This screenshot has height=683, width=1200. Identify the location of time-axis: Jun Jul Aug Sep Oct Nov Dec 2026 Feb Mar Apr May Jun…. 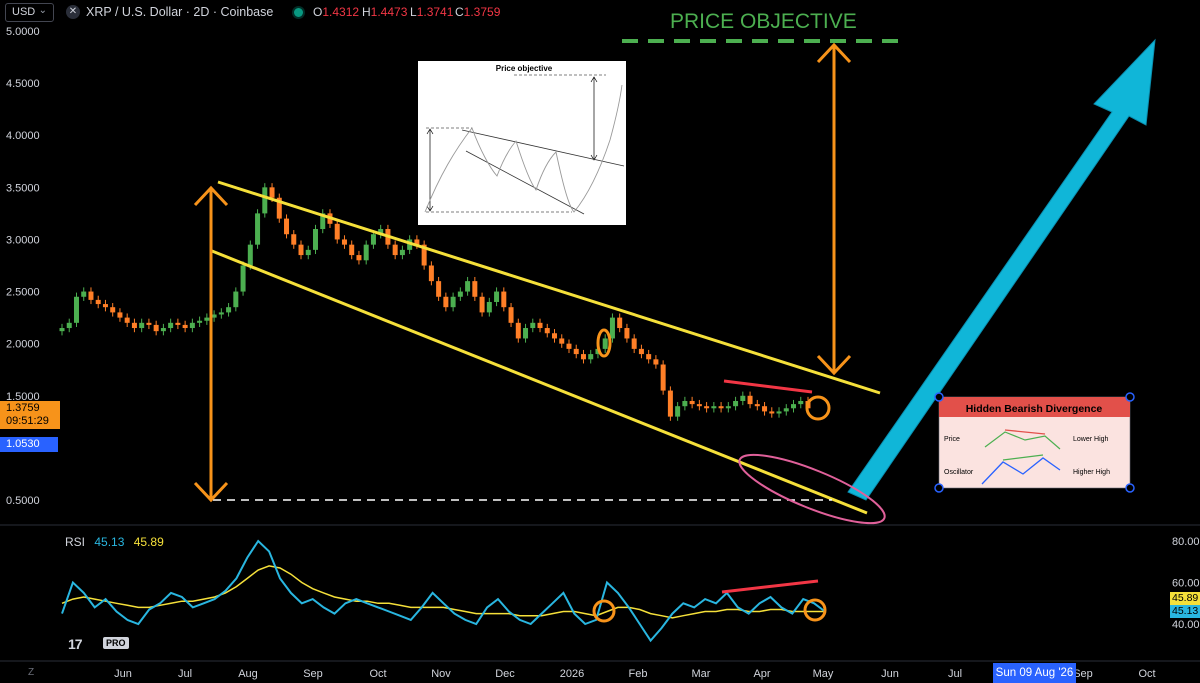
(634, 674).